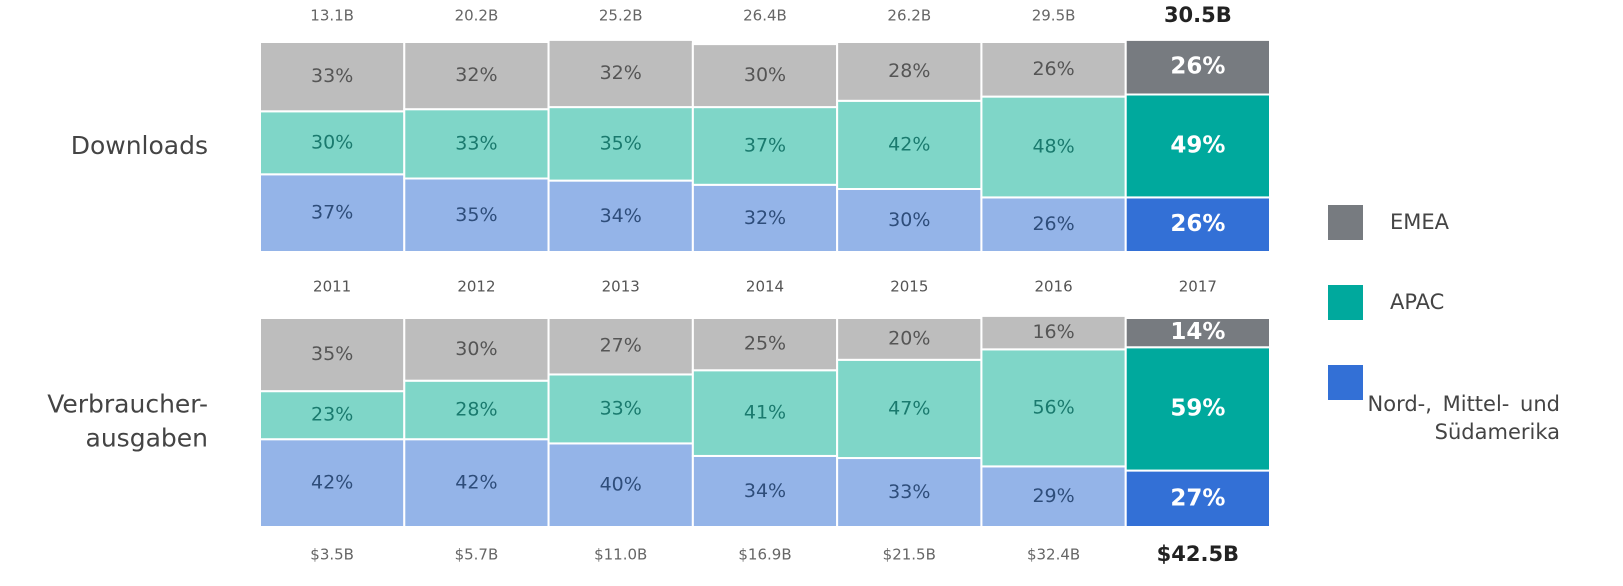 The height and width of the screenshot is (586, 1623). Describe the element at coordinates (909, 555) in the screenshot. I see `total-label: $21.5B` at that location.